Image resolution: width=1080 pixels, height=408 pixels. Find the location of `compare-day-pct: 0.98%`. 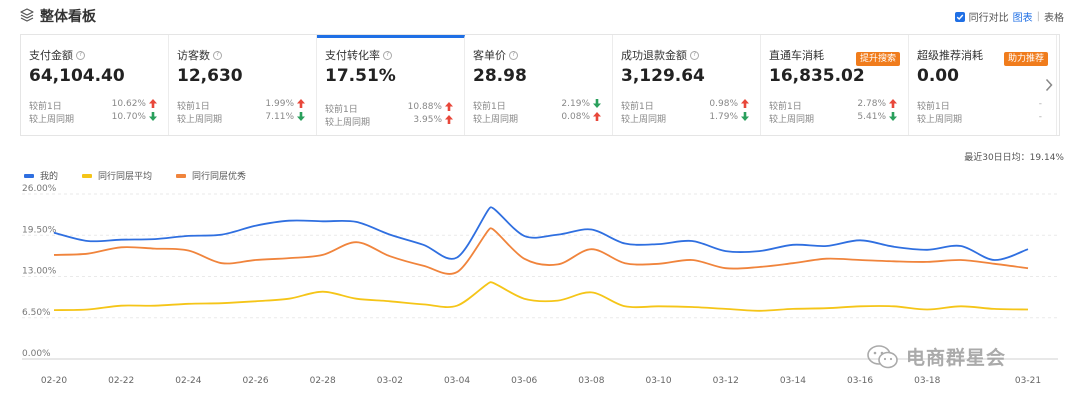

compare-day-pct: 0.98% is located at coordinates (723, 104).